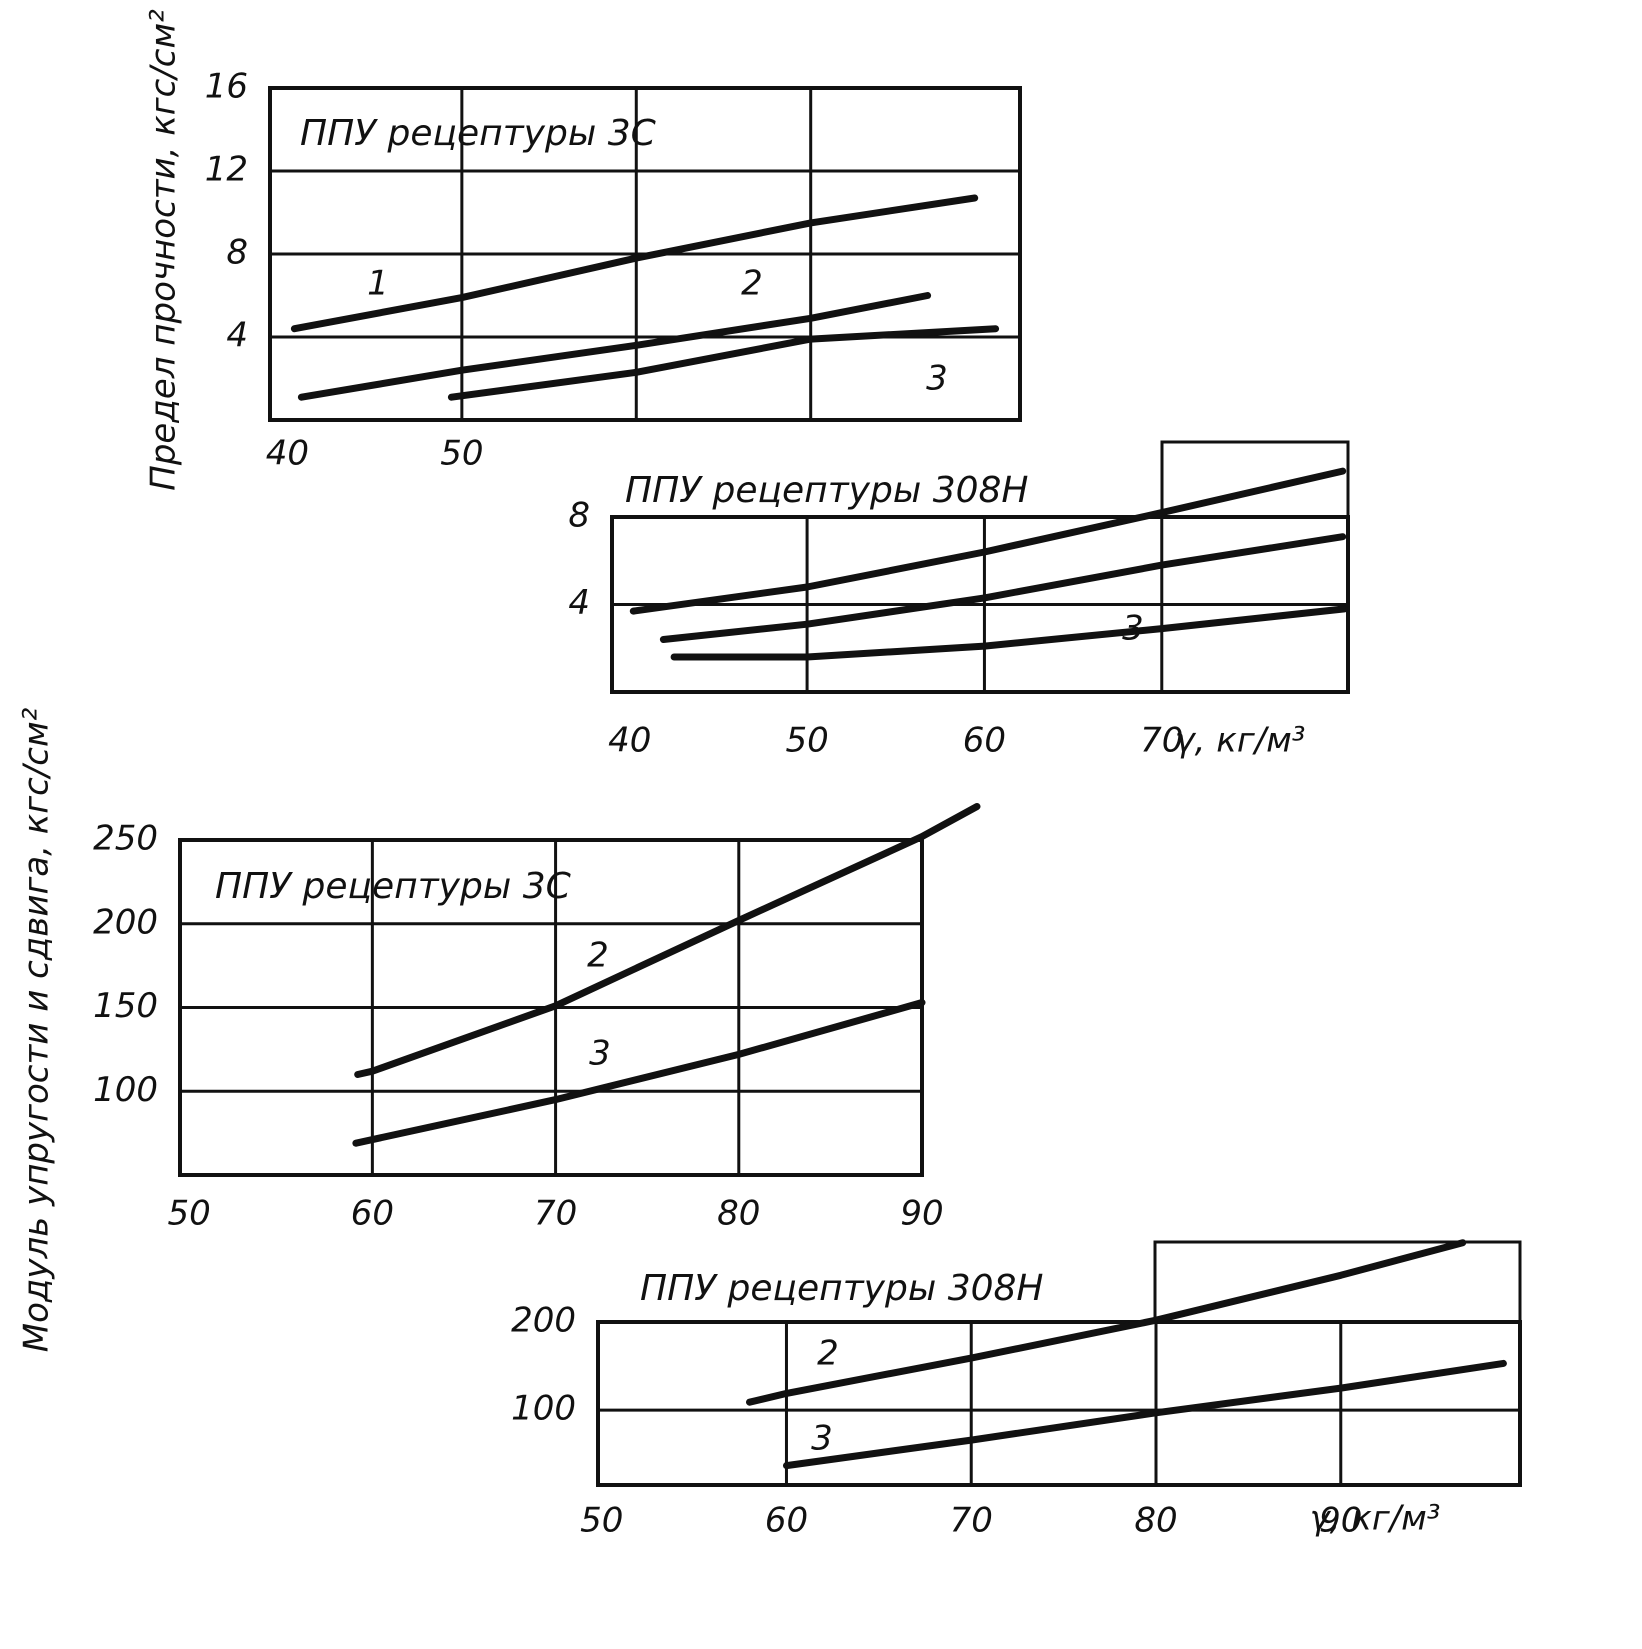 This screenshot has width=1642, height=1649. Describe the element at coordinates (125, 839) in the screenshot. I see `y-tick-label: 250` at that location.